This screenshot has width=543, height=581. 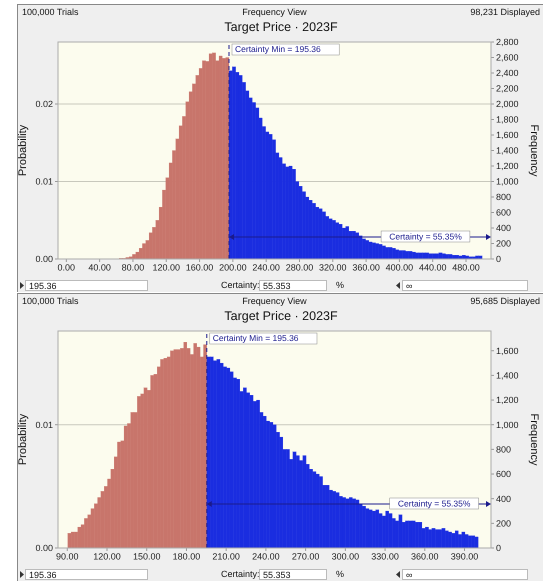 What do you see at coordinates (133, 267) in the screenshot?
I see `x-tick-label: 80.00` at bounding box center [133, 267].